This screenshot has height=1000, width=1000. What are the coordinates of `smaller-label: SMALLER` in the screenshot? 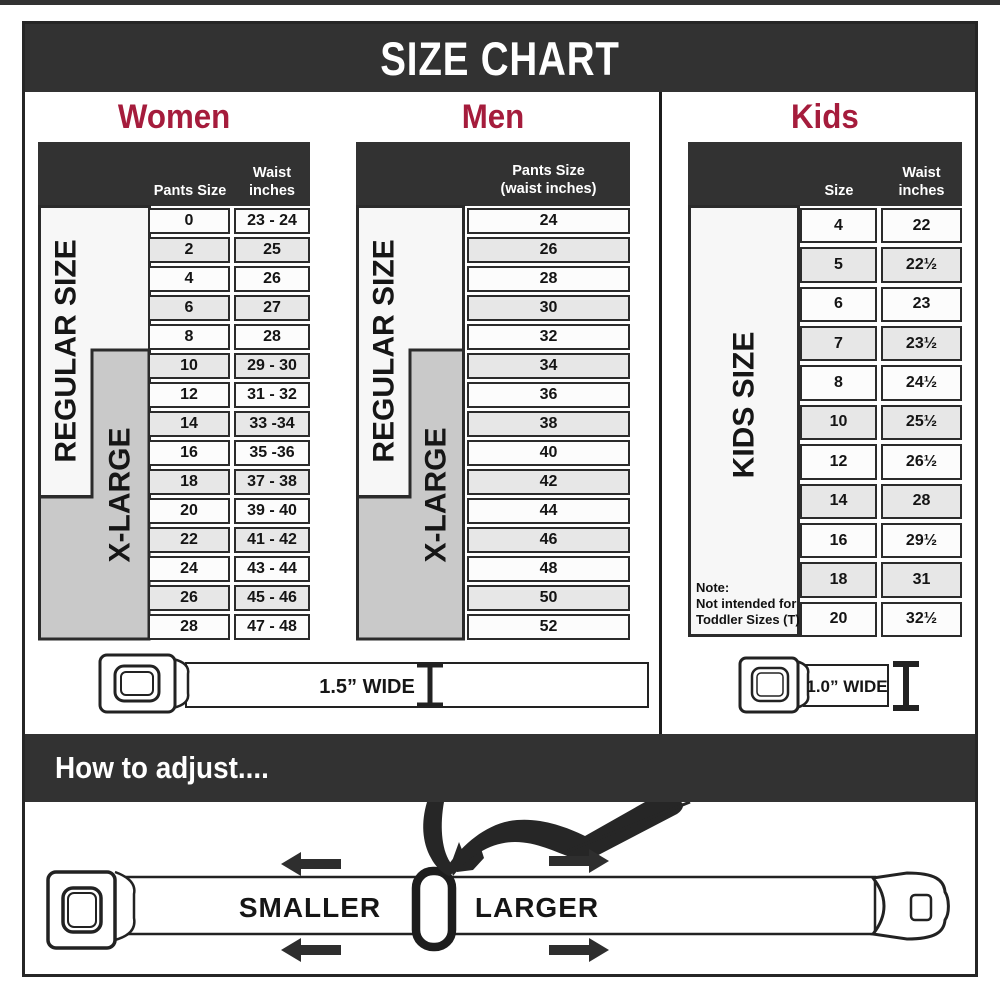 It's located at (310, 907).